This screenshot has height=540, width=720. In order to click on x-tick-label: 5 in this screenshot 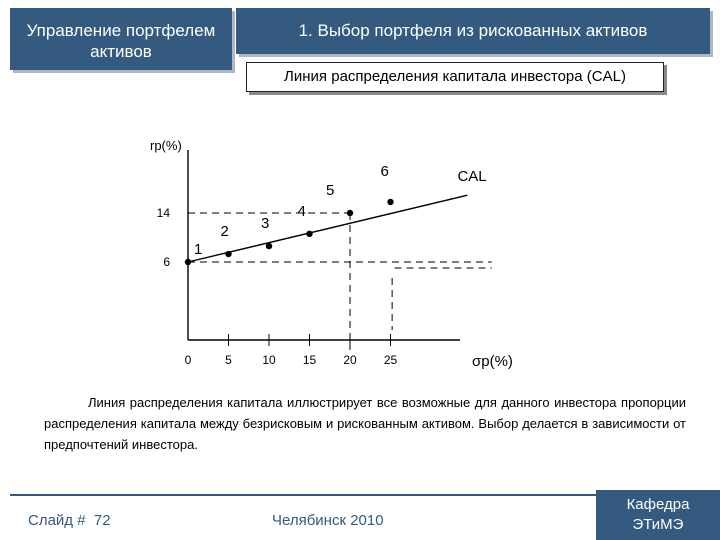, I will do `click(228, 360)`.